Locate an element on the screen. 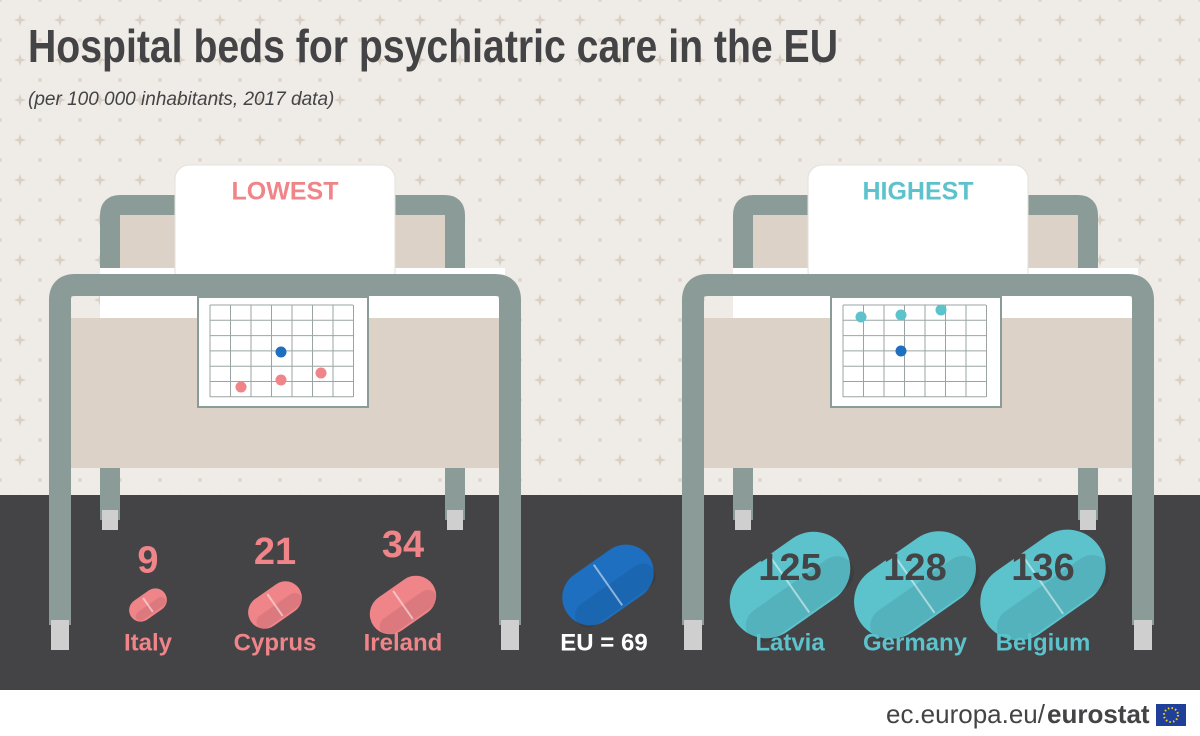 The height and width of the screenshot is (736, 1200). subtitle: (per 100 000 inhabitants, 2017 data) is located at coordinates (181, 99).